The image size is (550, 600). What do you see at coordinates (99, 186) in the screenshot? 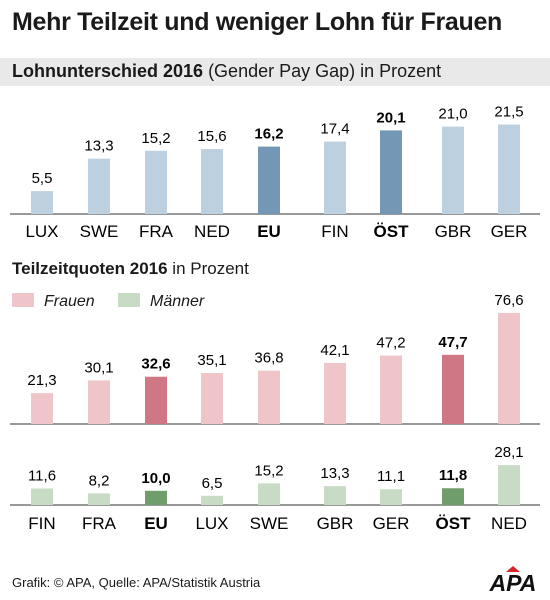
I see `pay-gap-bar-swe` at bounding box center [99, 186].